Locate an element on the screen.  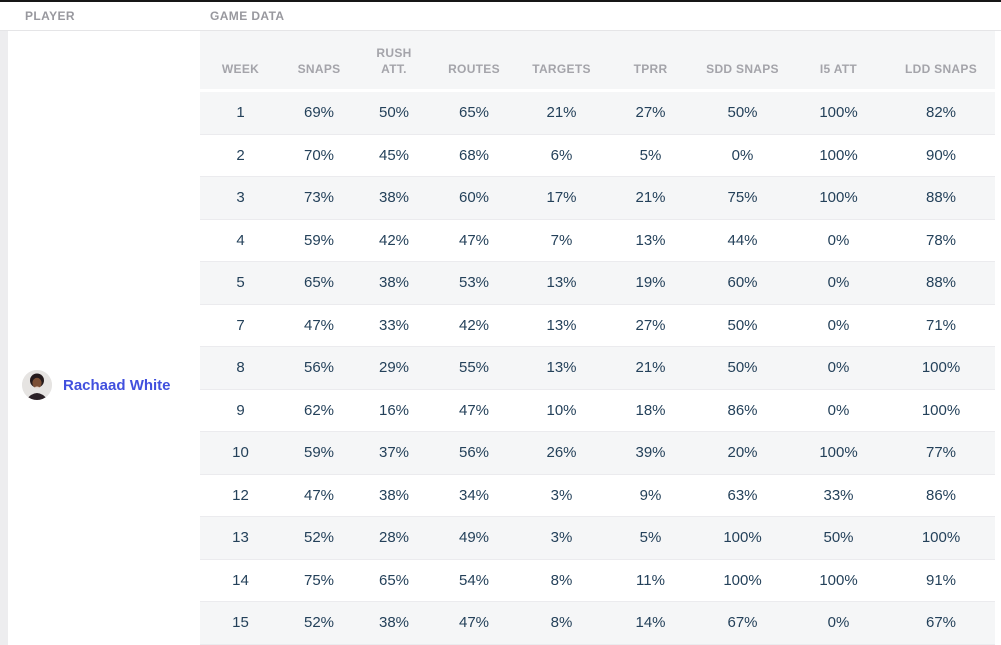
cell-ldd_snaps: 91% is located at coordinates (941, 580).